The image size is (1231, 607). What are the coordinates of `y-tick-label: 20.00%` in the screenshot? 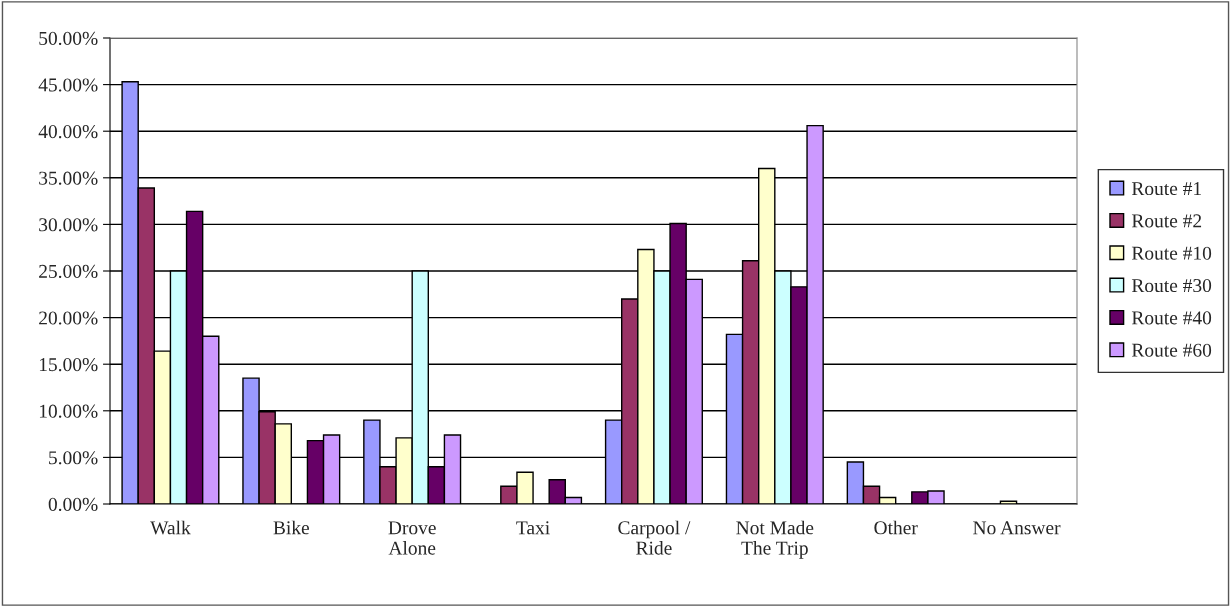 It's located at (68, 318).